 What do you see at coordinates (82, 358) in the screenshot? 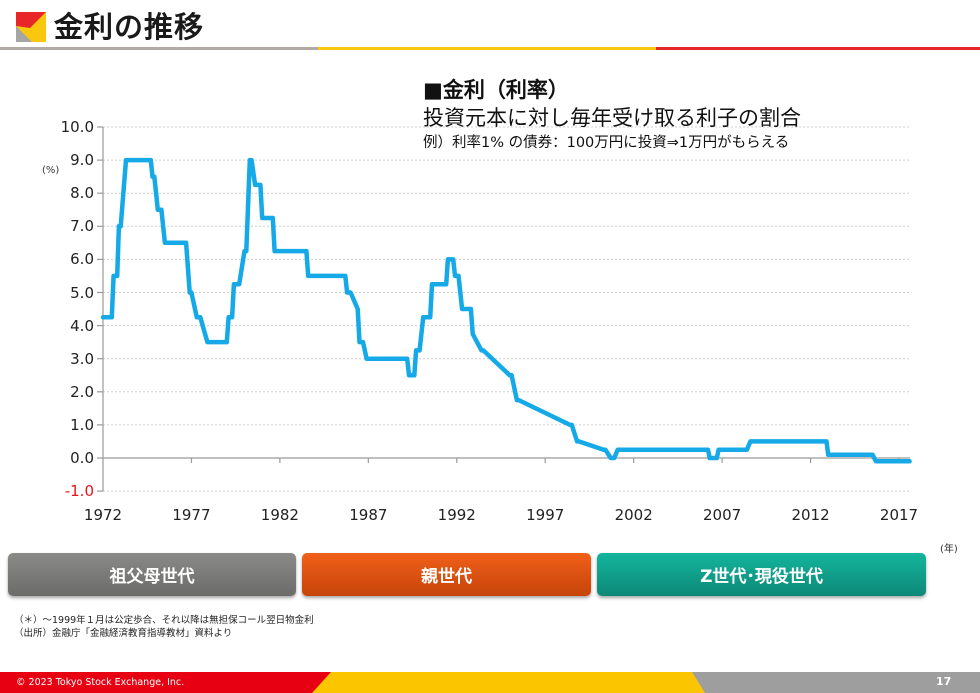
I see `y-tick-label: 3.0` at bounding box center [82, 358].